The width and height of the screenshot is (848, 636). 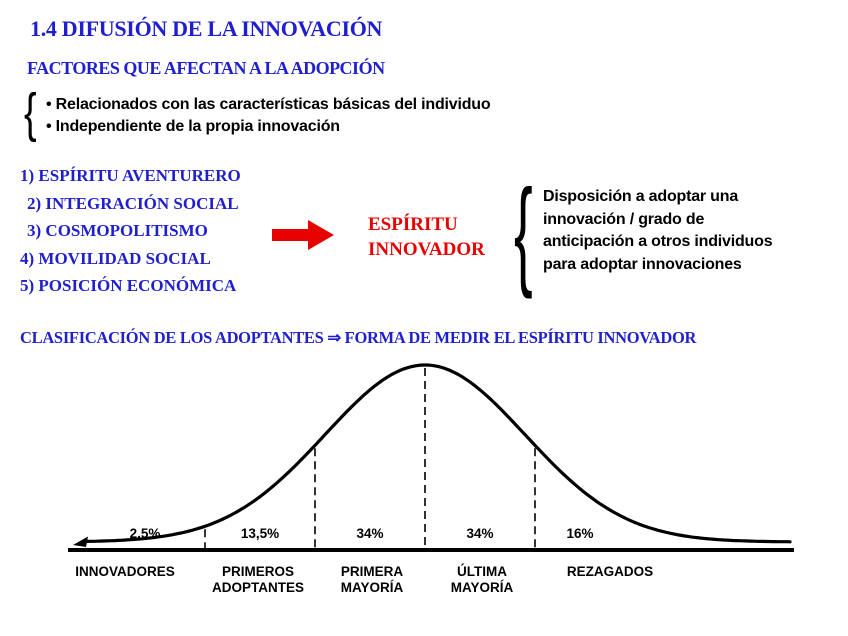 What do you see at coordinates (128, 285) in the screenshot?
I see `list-item: 5) POSICIÓN ECONÓMICA` at bounding box center [128, 285].